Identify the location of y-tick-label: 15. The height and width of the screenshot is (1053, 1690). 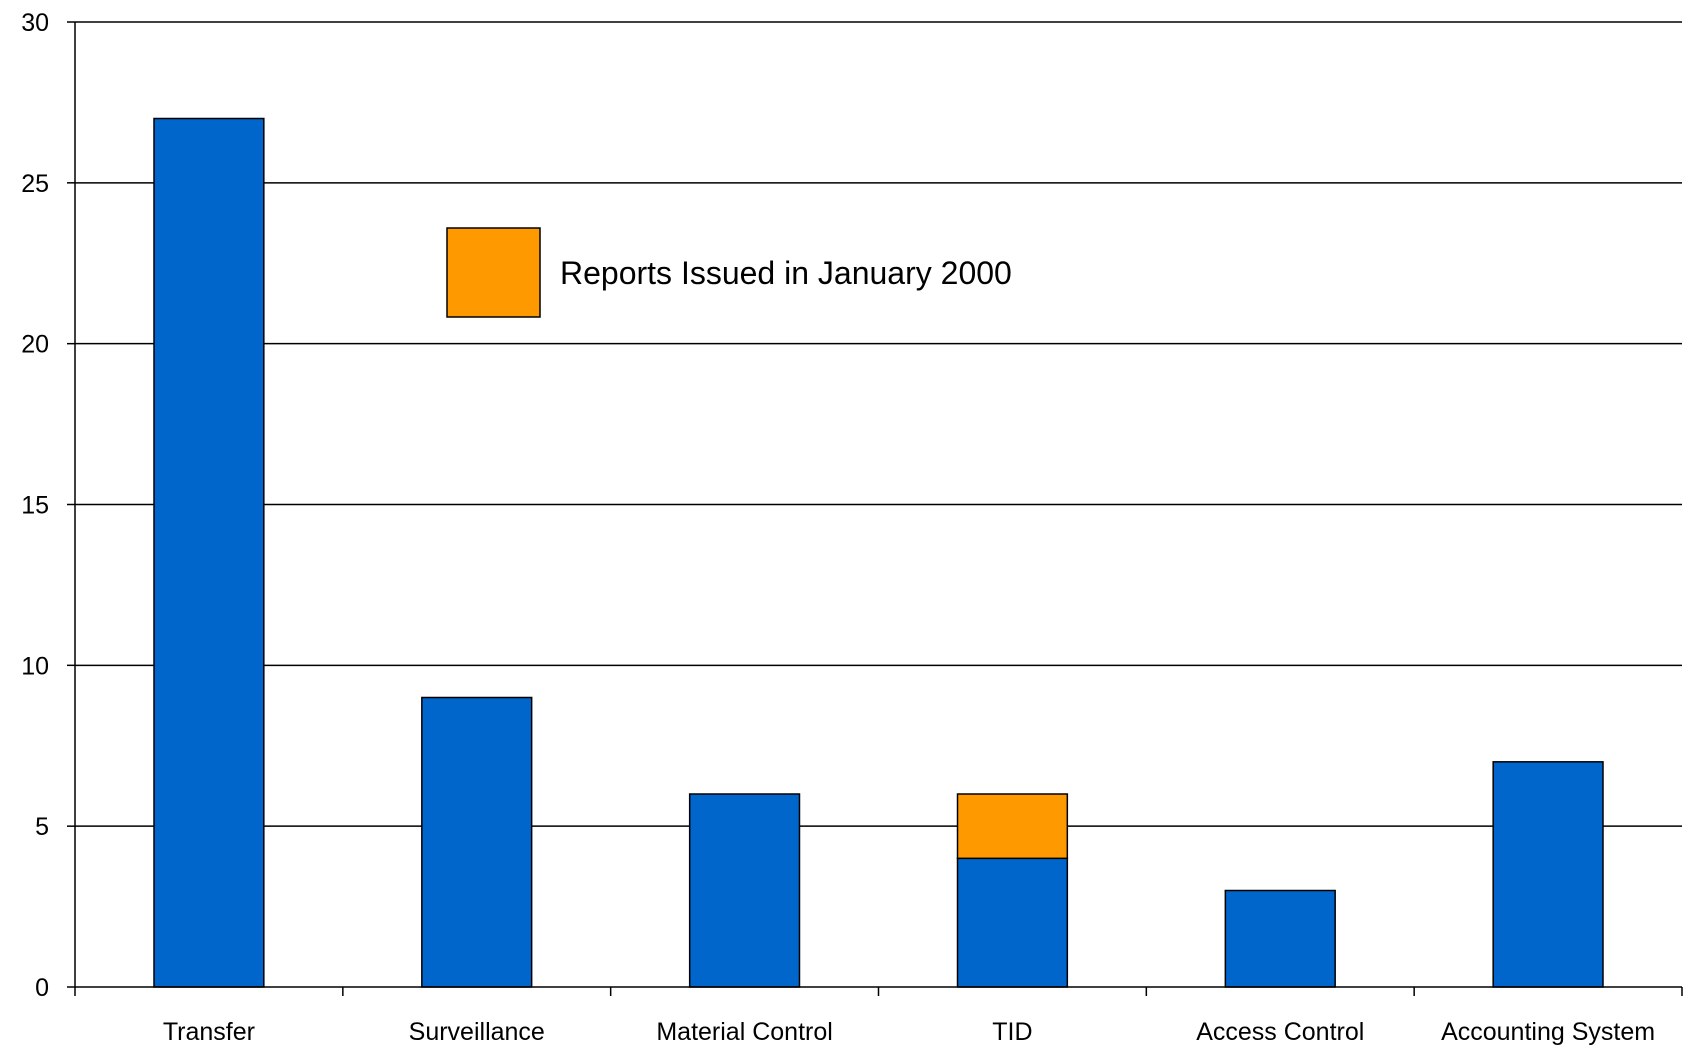
(35, 506).